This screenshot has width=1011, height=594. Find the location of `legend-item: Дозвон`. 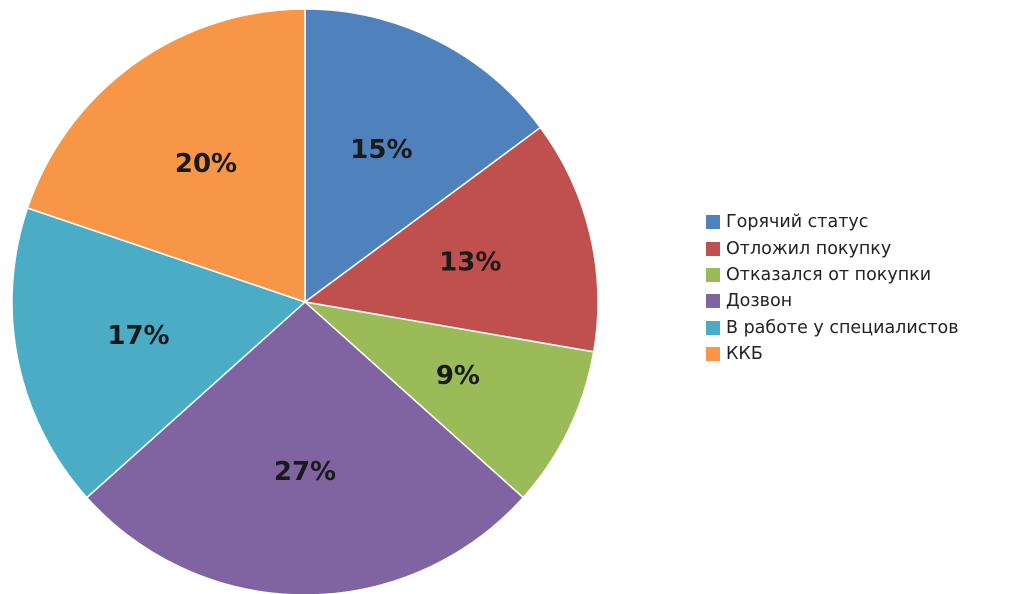

legend-item: Дозвон is located at coordinates (832, 301).